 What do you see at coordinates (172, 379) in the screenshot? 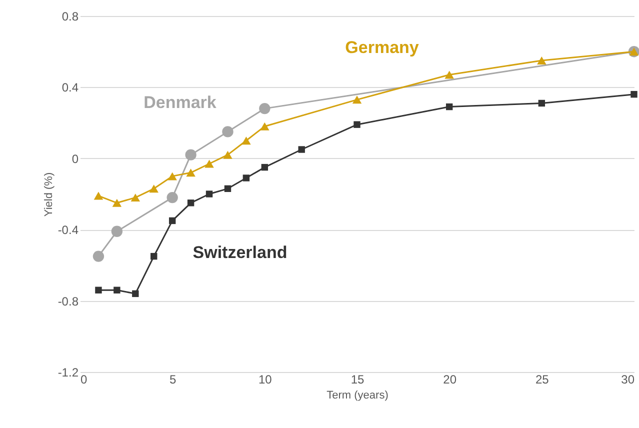
I see `x-tick-label: 5` at bounding box center [172, 379].